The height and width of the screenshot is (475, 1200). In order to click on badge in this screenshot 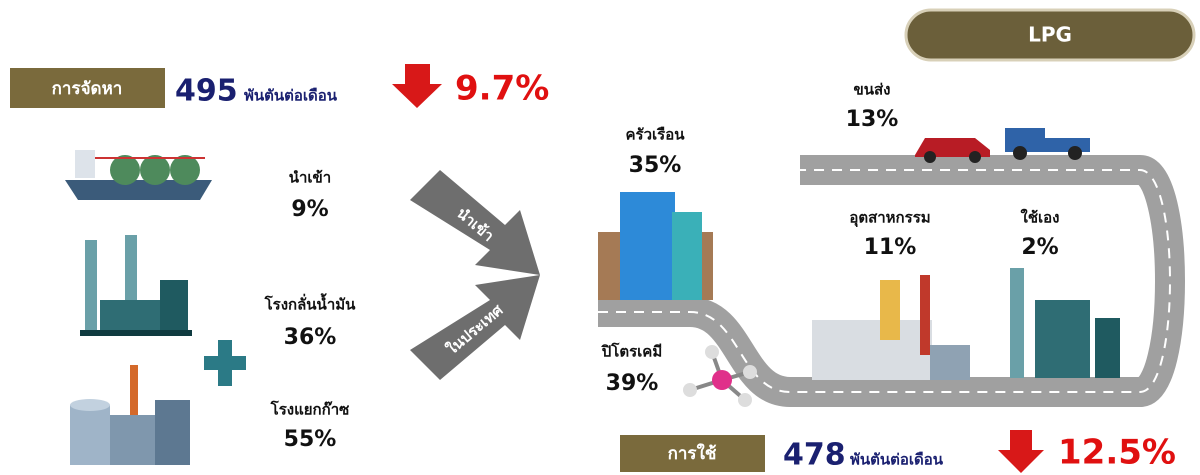, I will do `click(1050, 35)`.